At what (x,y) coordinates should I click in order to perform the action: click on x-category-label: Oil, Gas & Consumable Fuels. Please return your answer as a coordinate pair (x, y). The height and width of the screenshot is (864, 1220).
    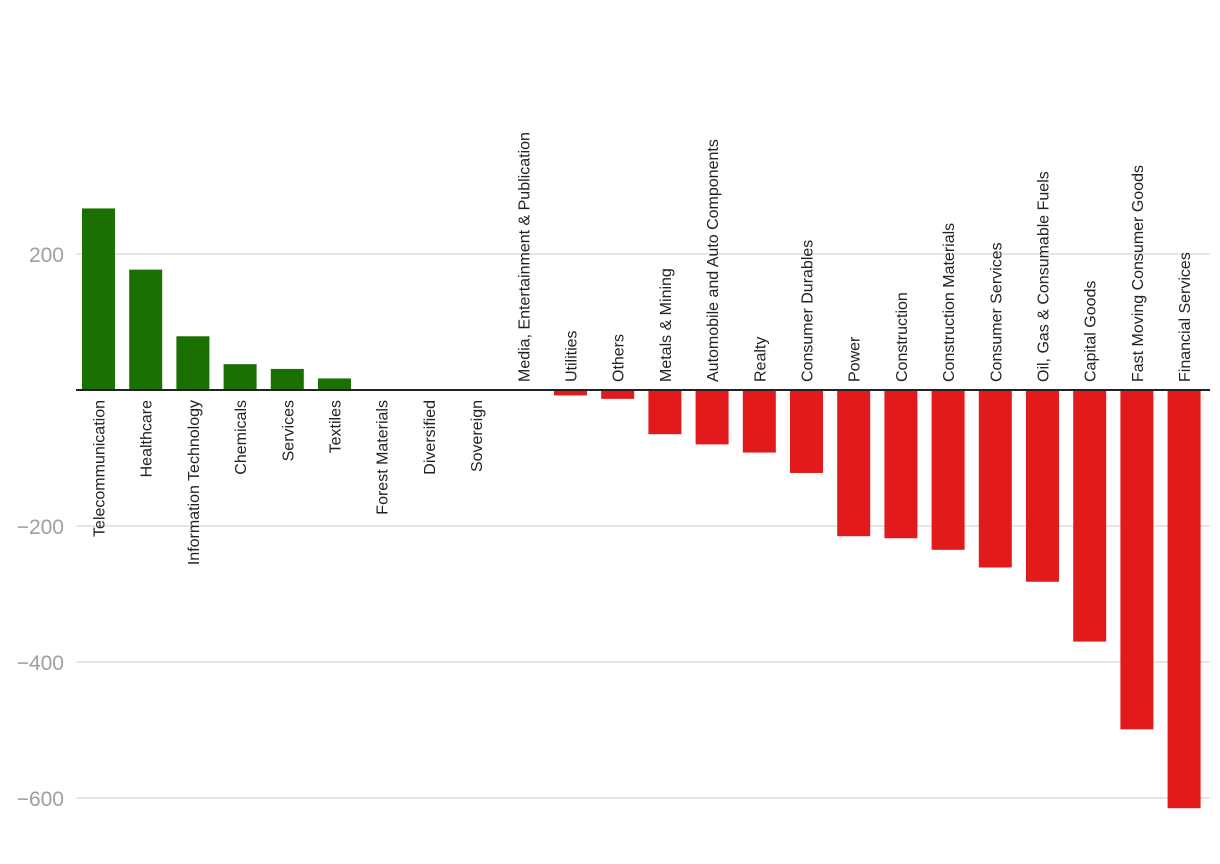
    Looking at the image, I should click on (1044, 276).